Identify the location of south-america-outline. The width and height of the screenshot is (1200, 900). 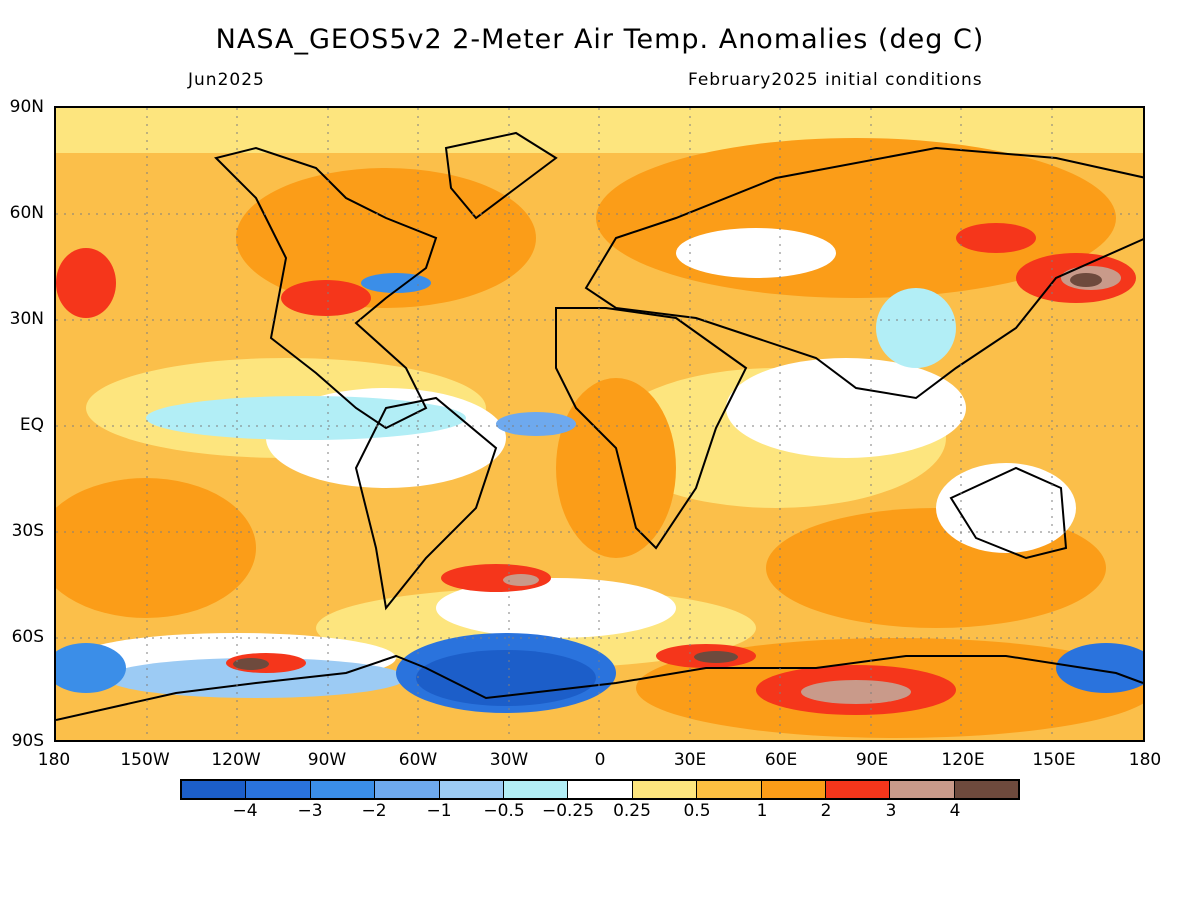
(426, 503).